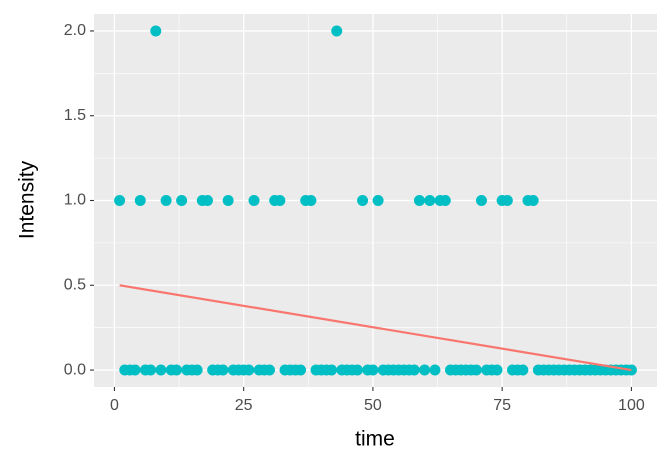  What do you see at coordinates (375, 439) in the screenshot?
I see `x-axis-title: time` at bounding box center [375, 439].